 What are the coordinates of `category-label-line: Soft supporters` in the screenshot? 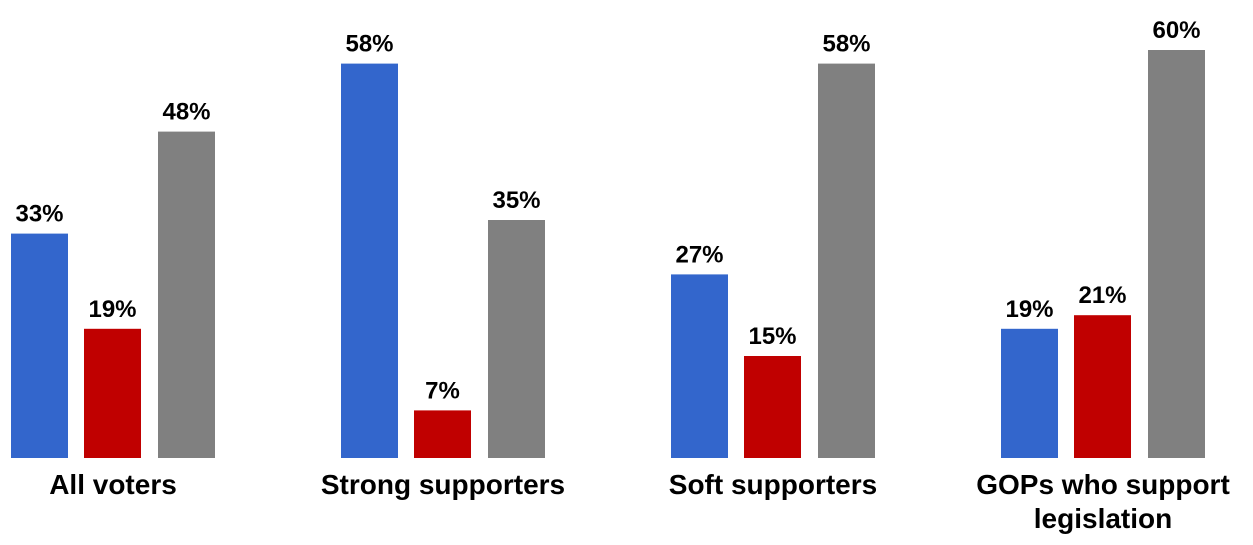 It's located at (773, 484).